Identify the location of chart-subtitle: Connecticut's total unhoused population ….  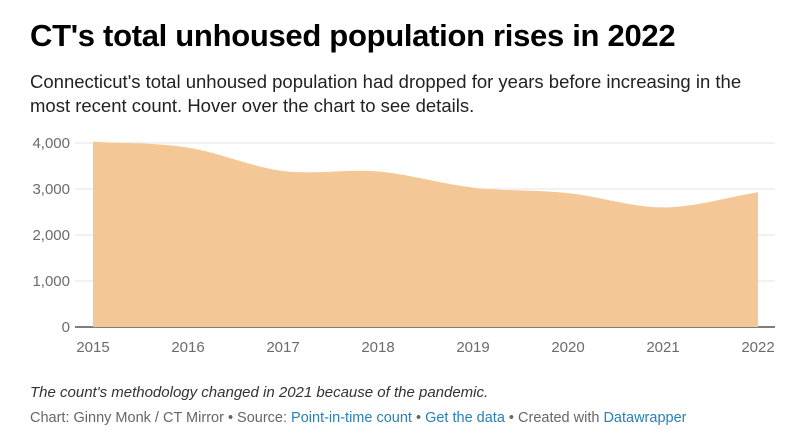
(386, 93).